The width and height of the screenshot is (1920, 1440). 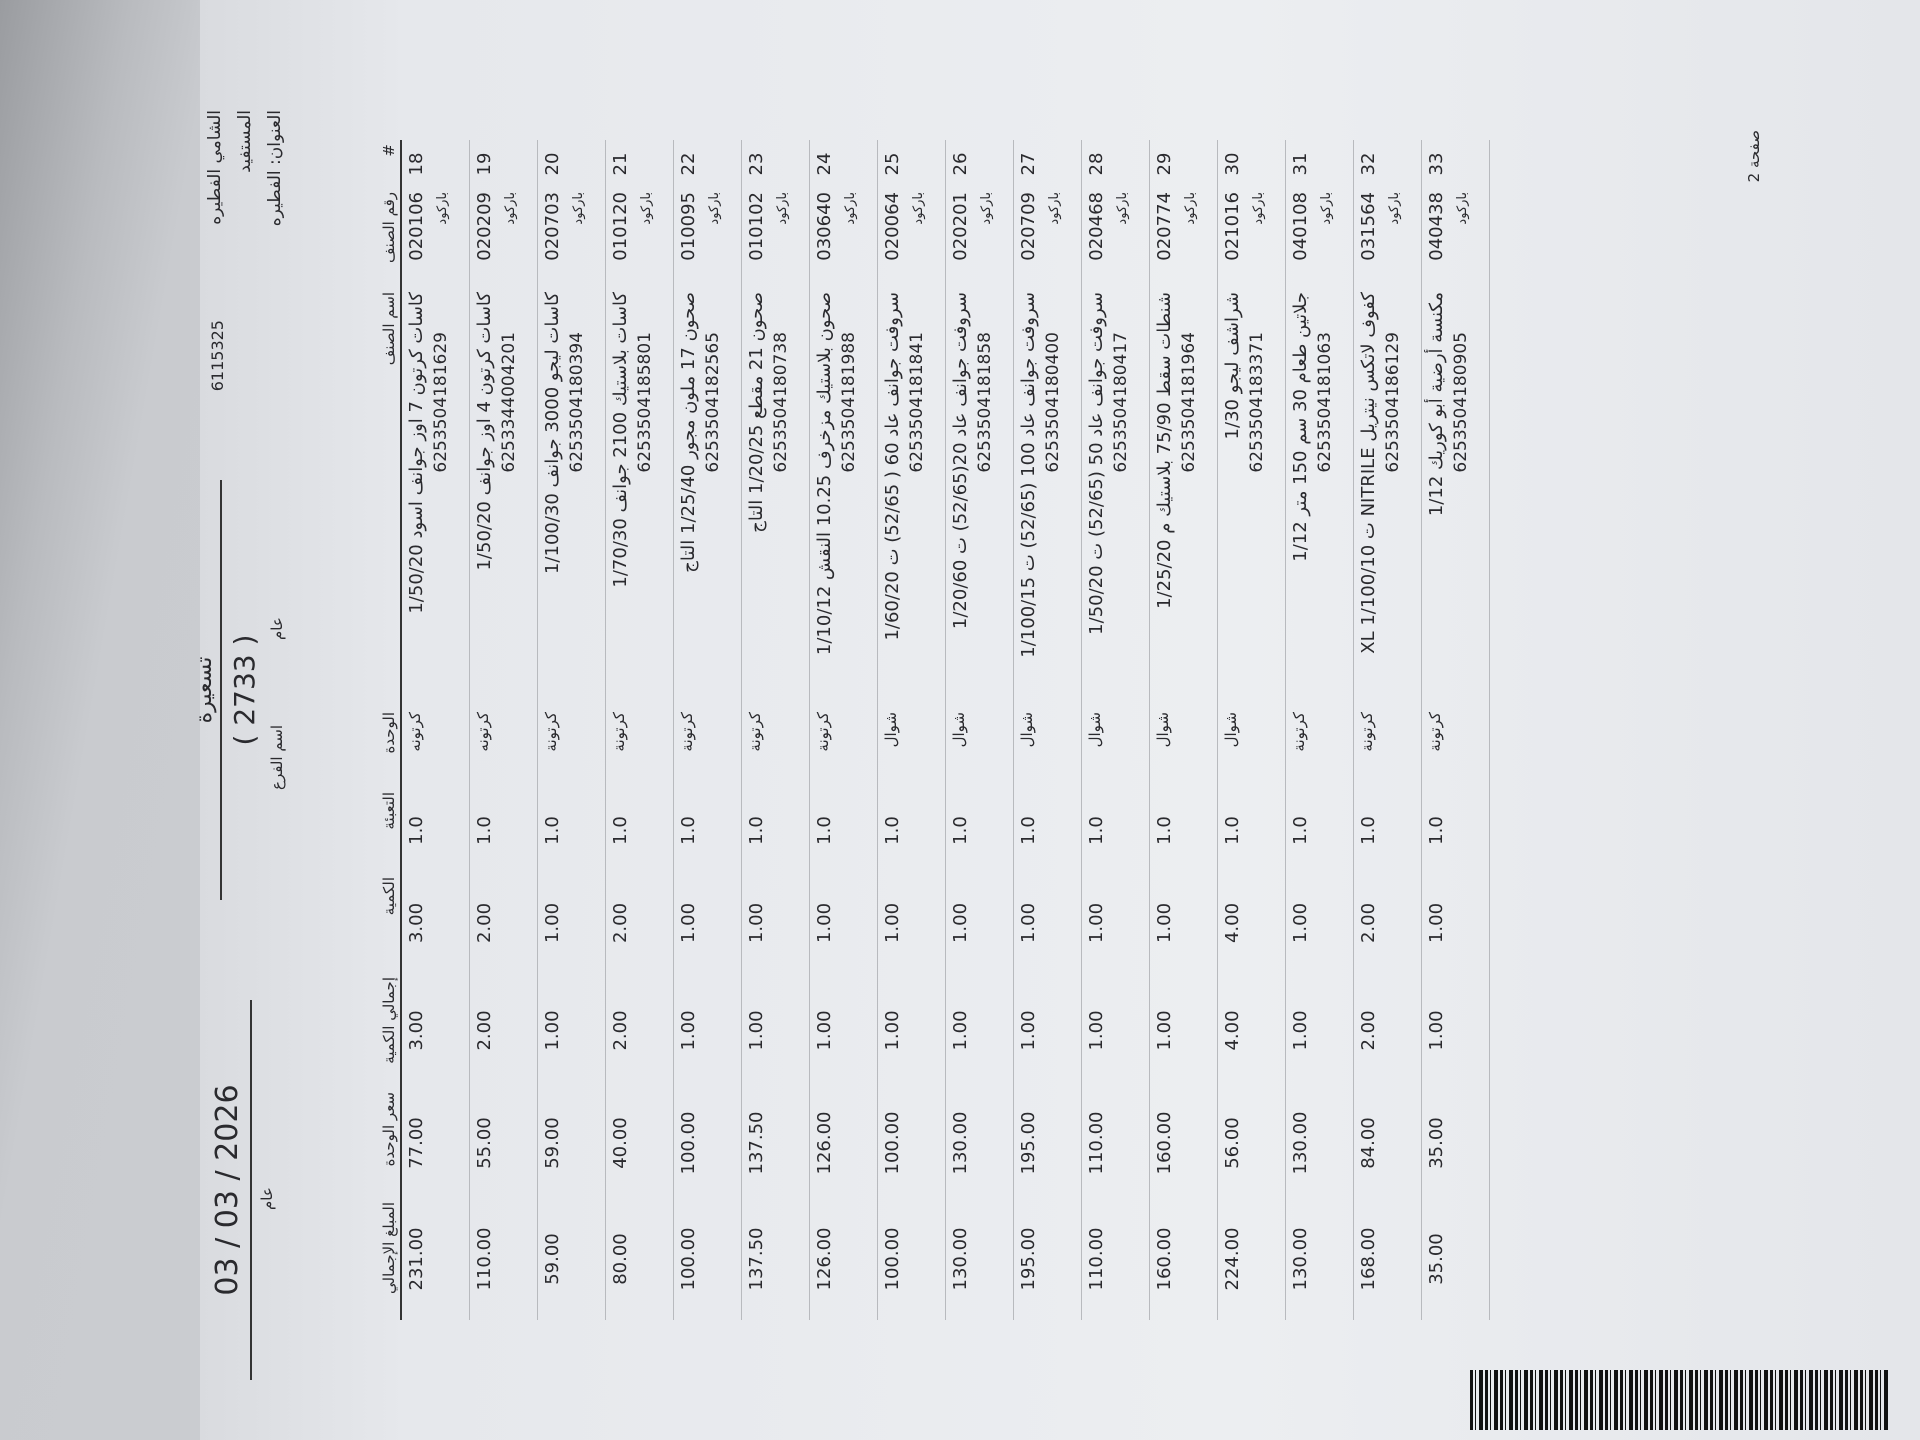 I want to click on unit-price: 100.00, so click(x=911, y=1143).